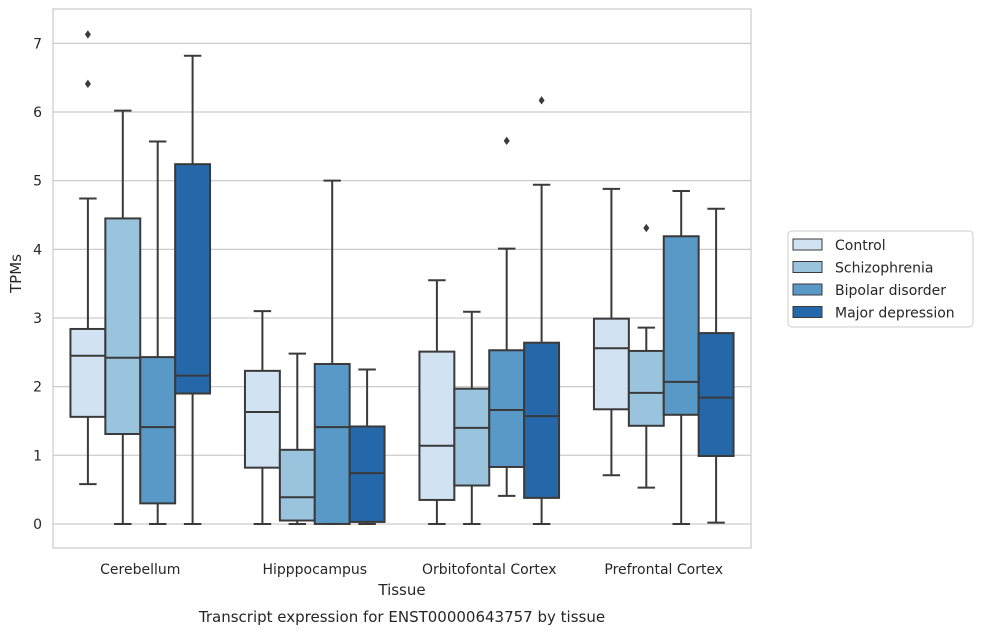 This screenshot has height=634, width=983. Describe the element at coordinates (16, 274) in the screenshot. I see `y-axis-title: TPMs` at that location.